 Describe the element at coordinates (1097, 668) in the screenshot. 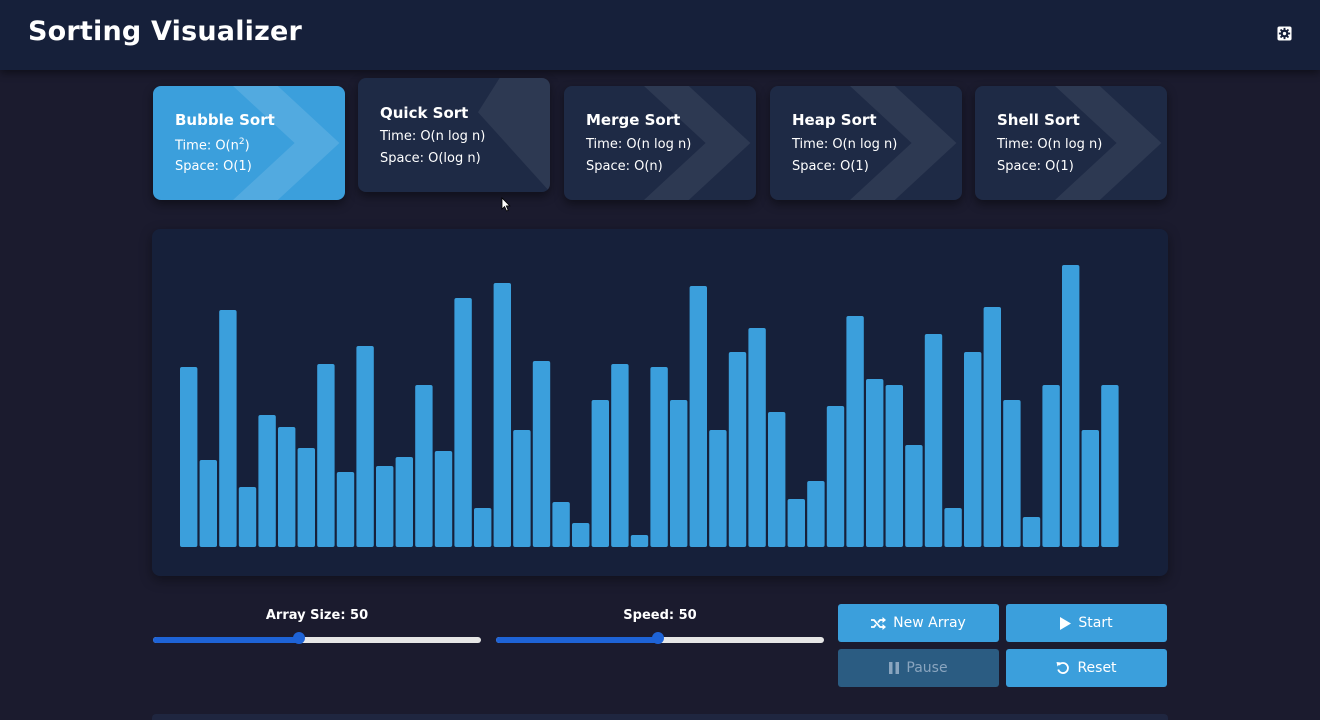

I see `reset-label: Reset` at that location.